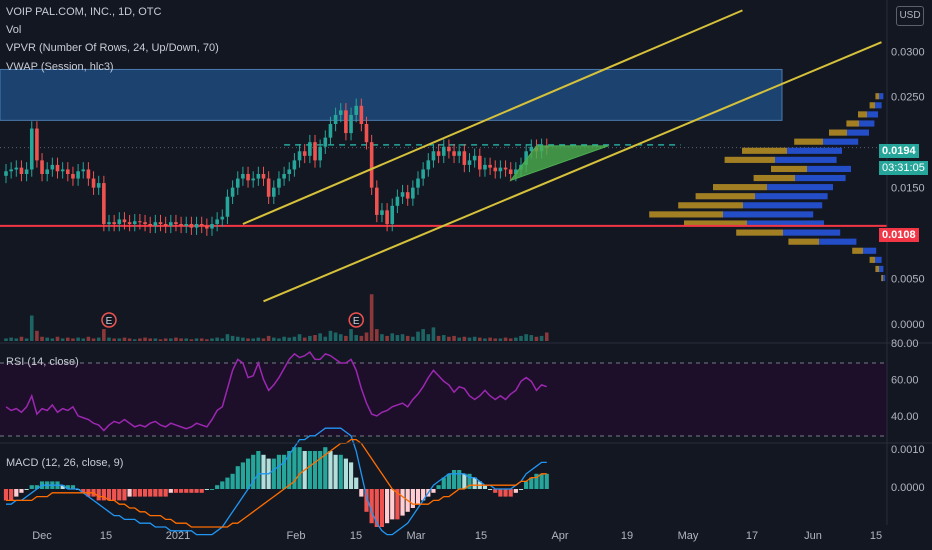 Image resolution: width=932 pixels, height=550 pixels. Describe the element at coordinates (910, 16) in the screenshot. I see `currency-button: USD` at that location.